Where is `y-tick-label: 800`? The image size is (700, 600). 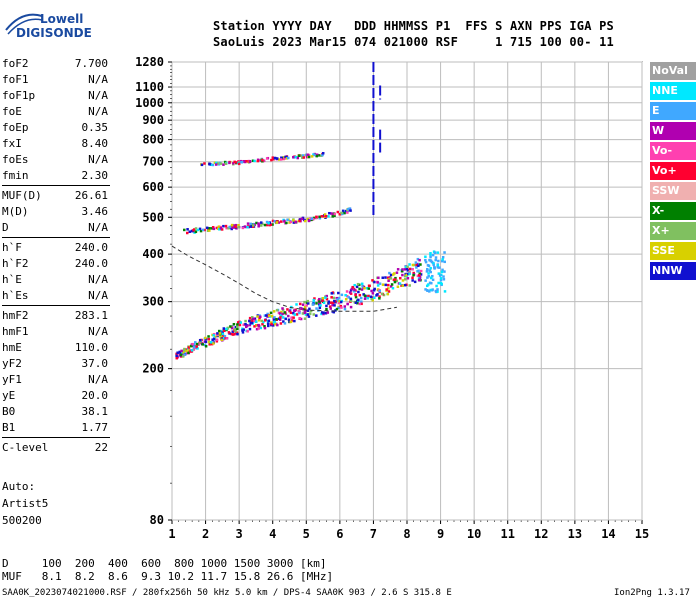
y-tick-label: 800 is located at coordinates (153, 140).